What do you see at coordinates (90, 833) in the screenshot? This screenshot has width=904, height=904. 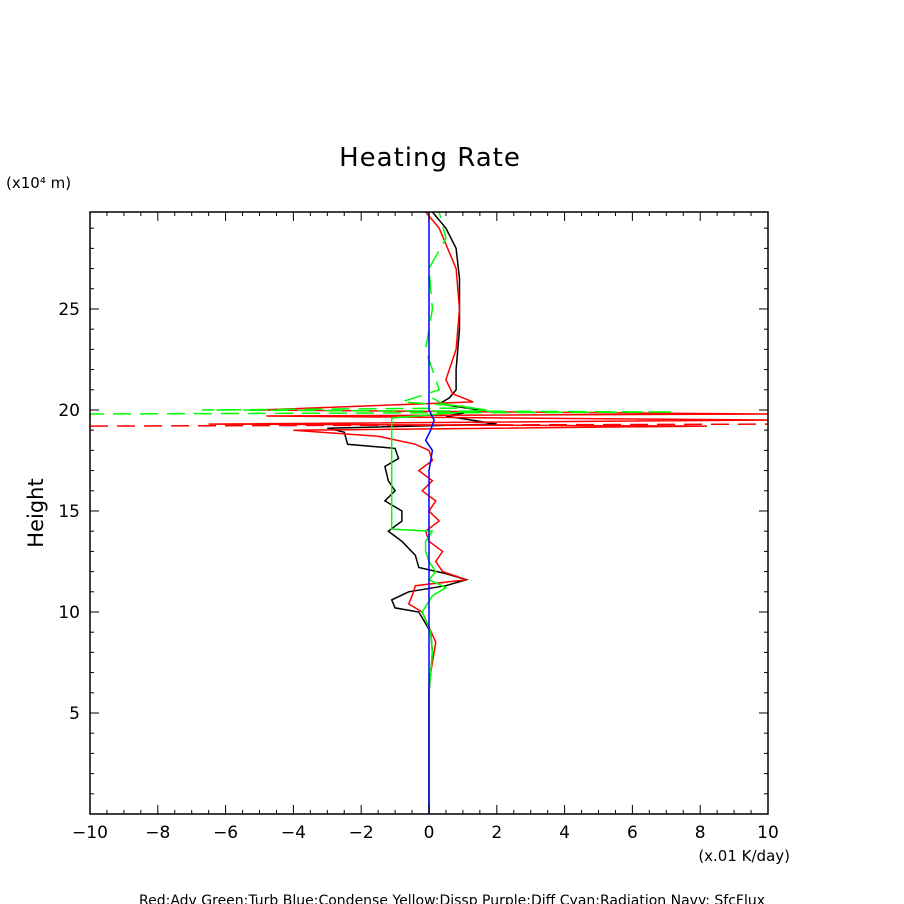 I see `x-tick-label: −10` at bounding box center [90, 833].